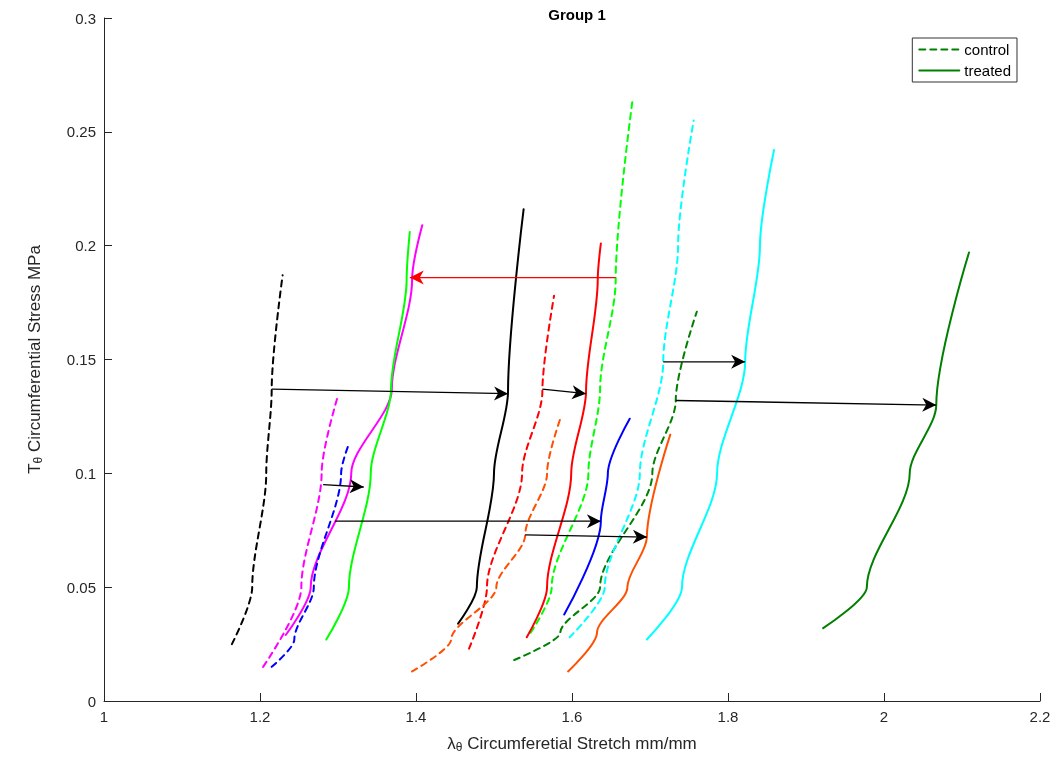 The image size is (1060, 776). I want to click on x-tick-label: 2.2, so click(1040, 716).